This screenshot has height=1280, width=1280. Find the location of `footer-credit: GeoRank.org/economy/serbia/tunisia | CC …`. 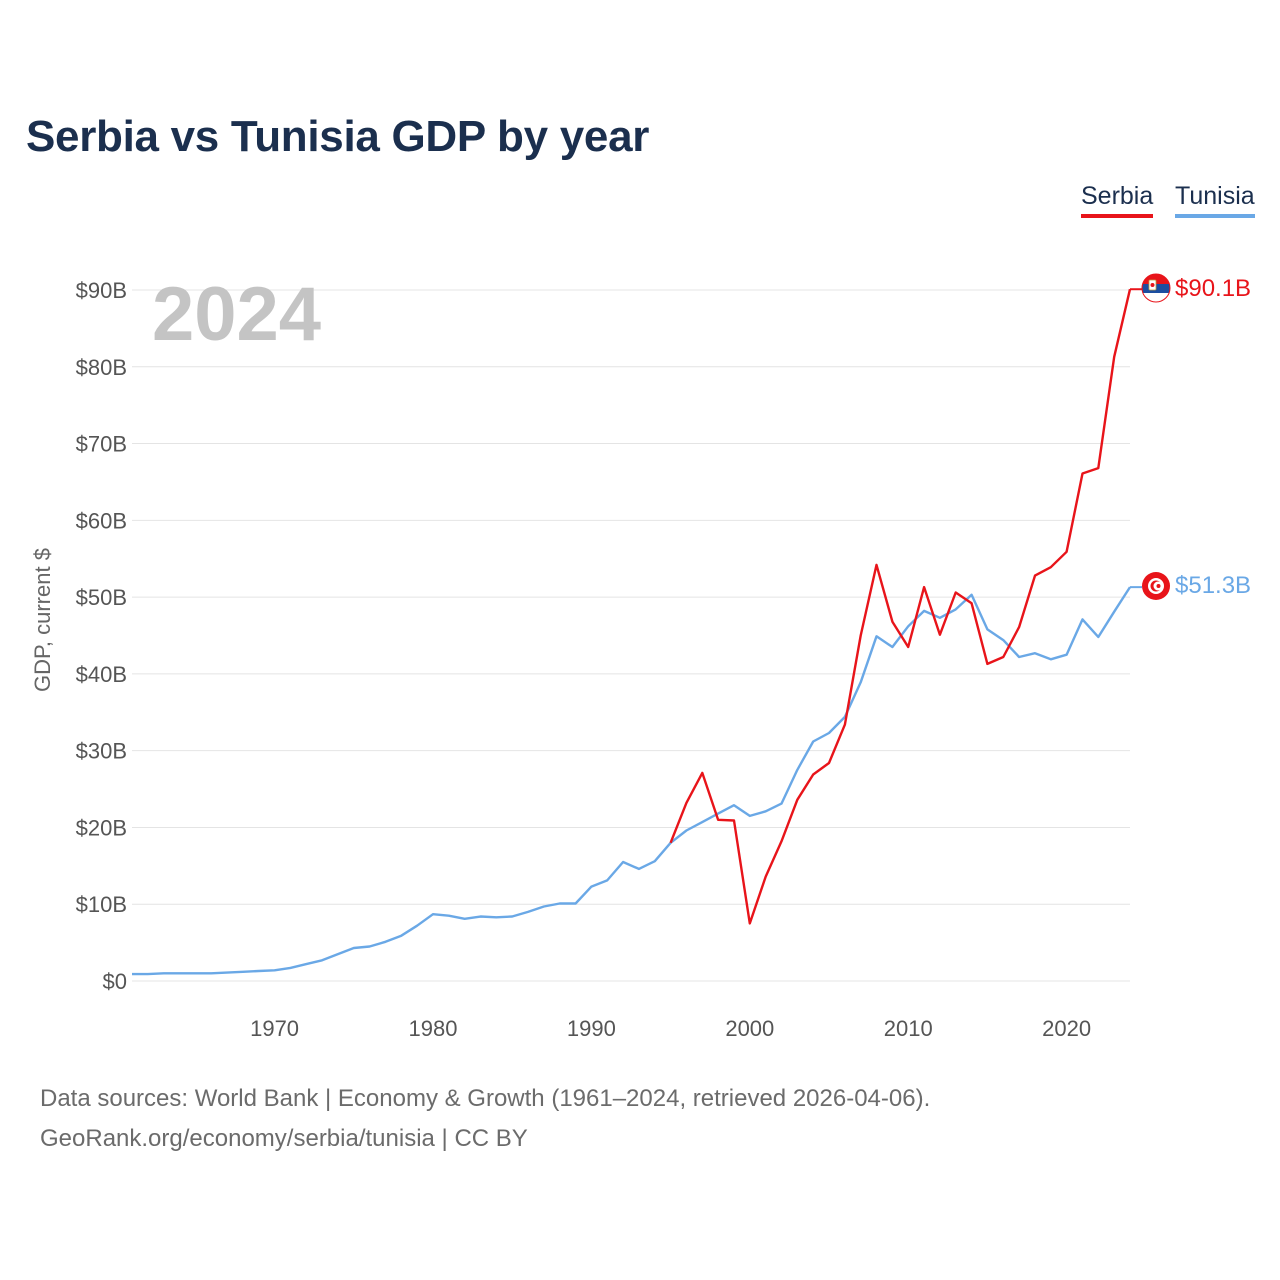

footer-credit: GeoRank.org/economy/serbia/tunisia | CC … is located at coordinates (284, 1138).